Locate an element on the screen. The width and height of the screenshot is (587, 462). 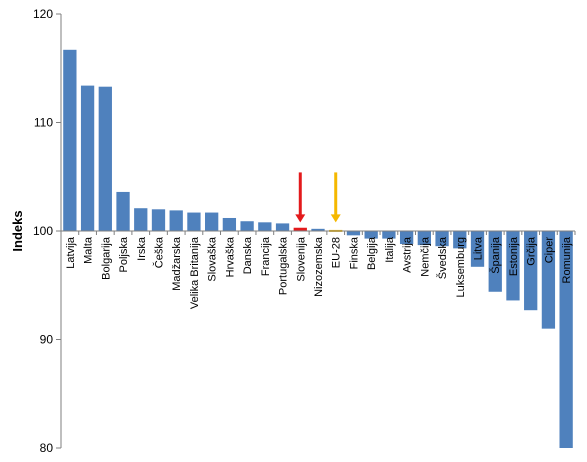
category-label: Belgija is located at coordinates (372, 253).